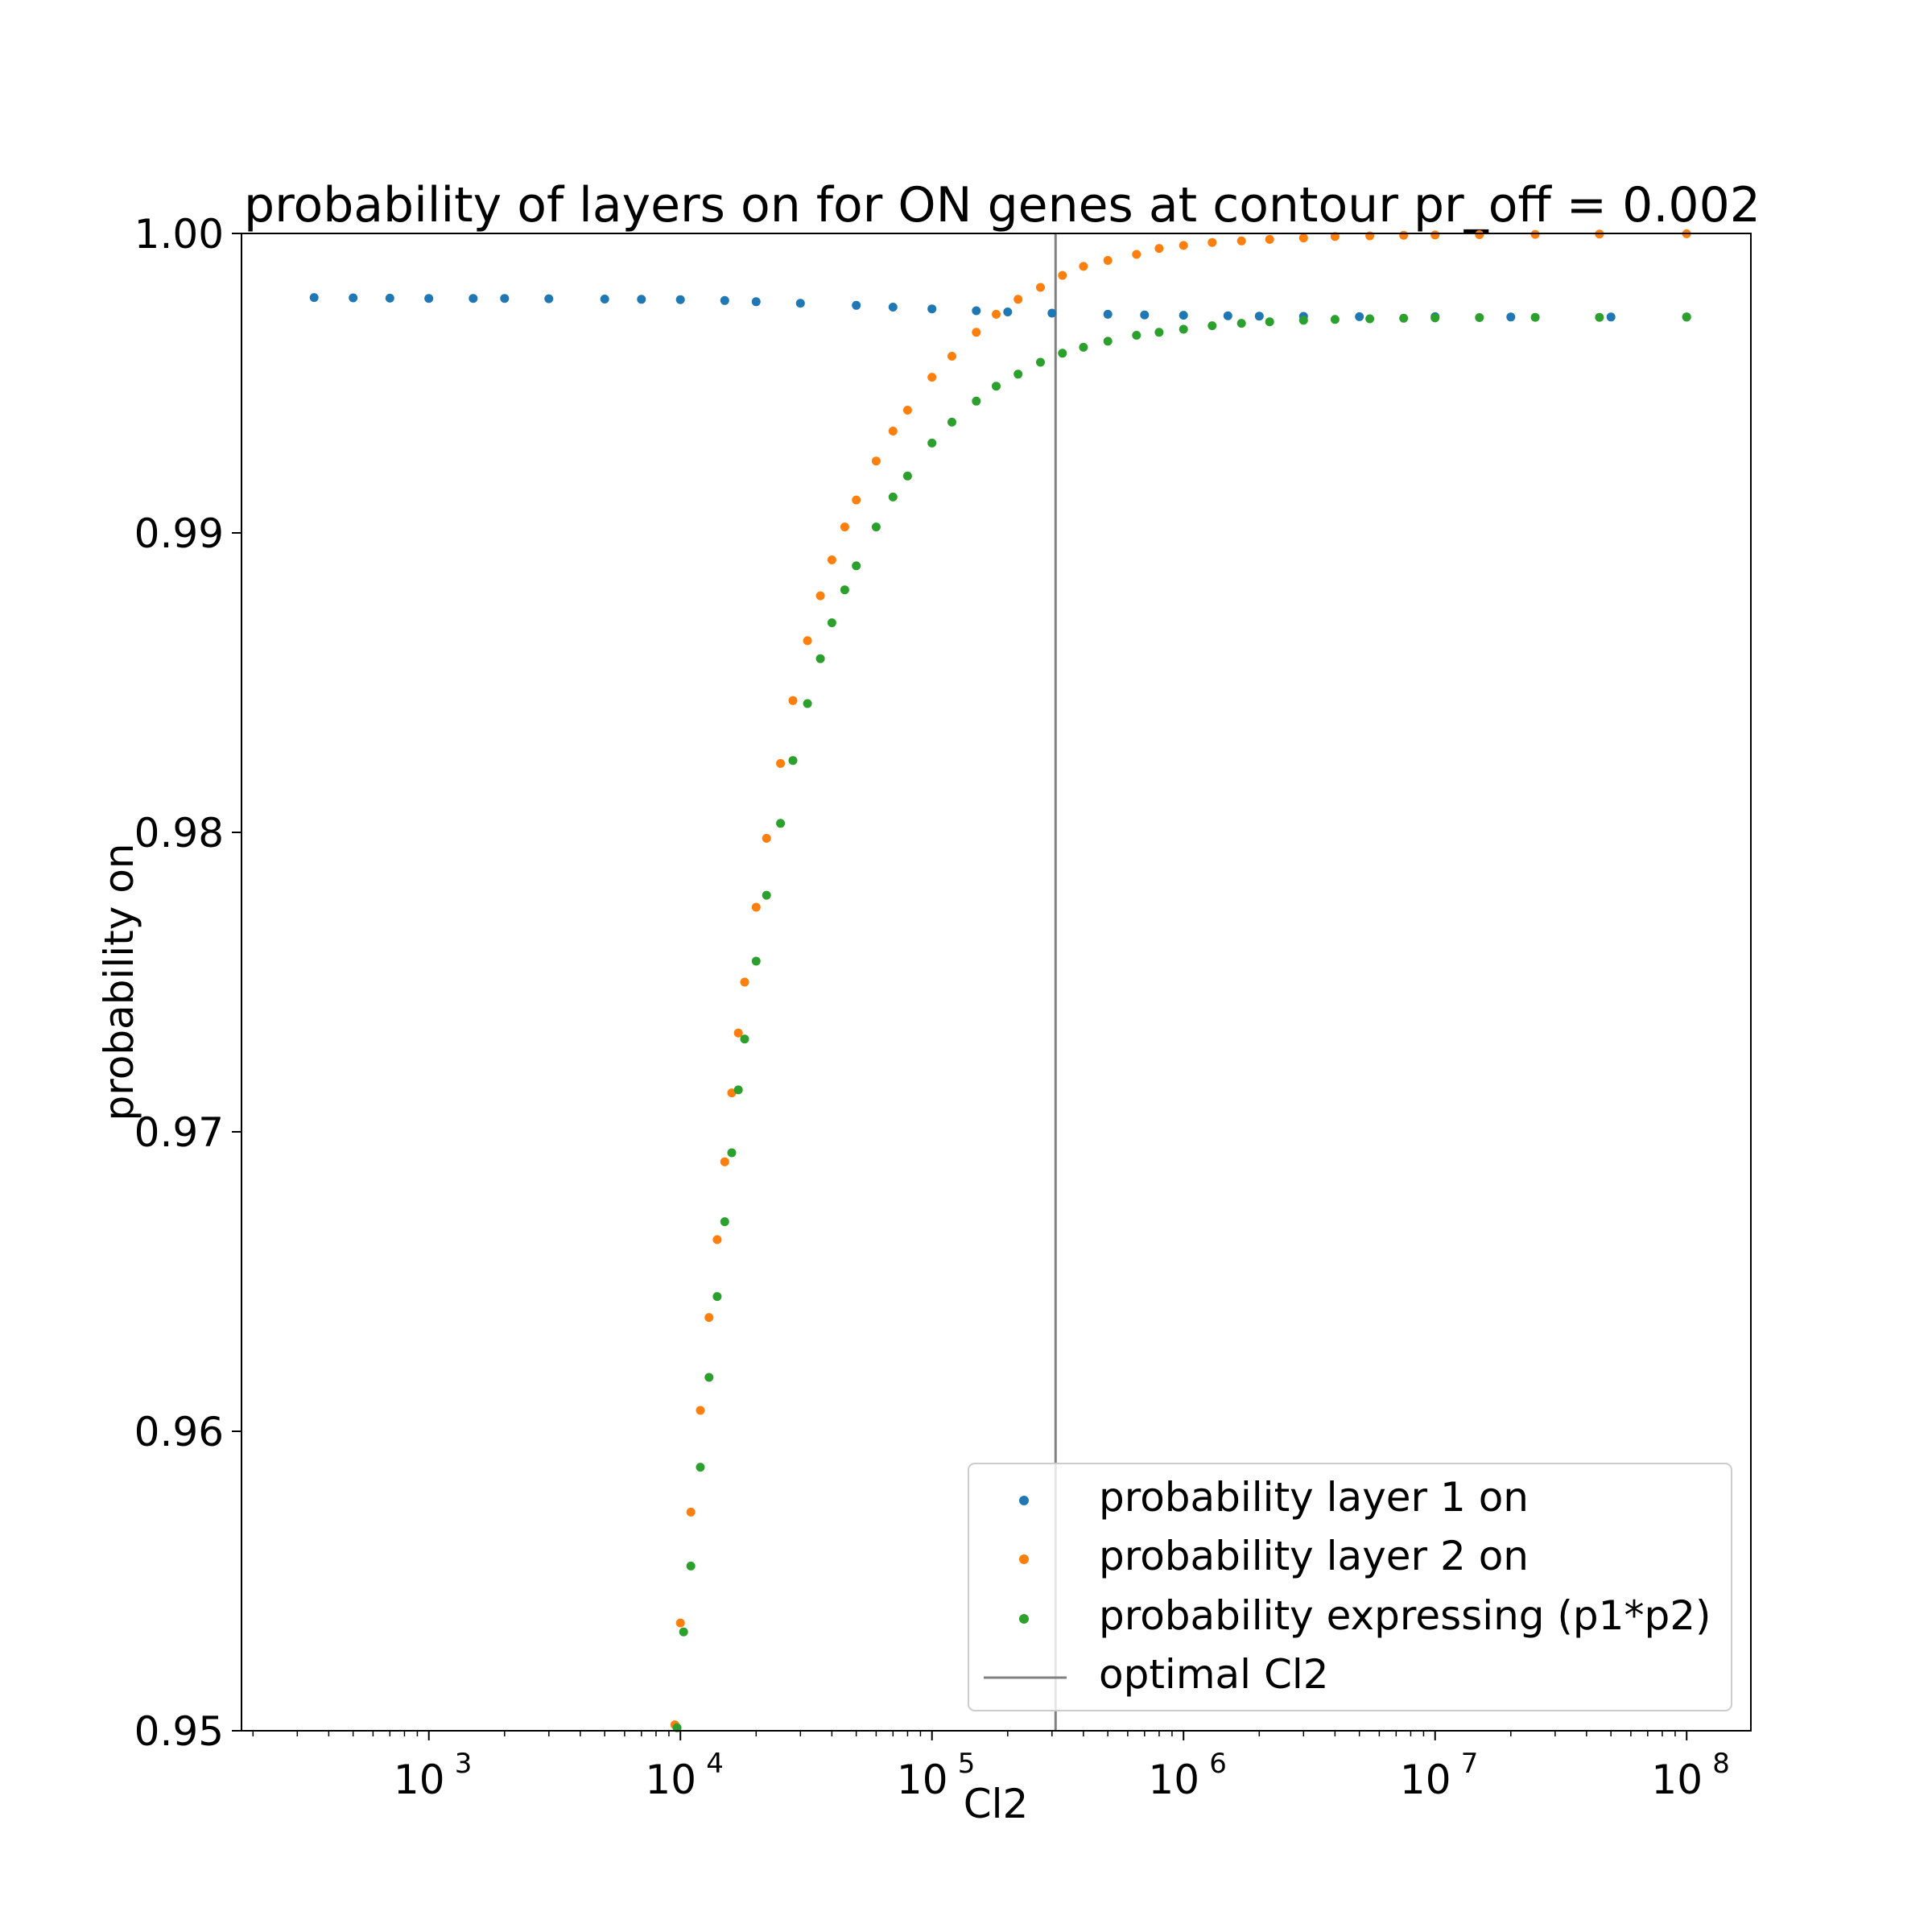 Image resolution: width=1932 pixels, height=1932 pixels. What do you see at coordinates (1218, 1764) in the screenshot?
I see `x-tick-label-exponent: 6` at bounding box center [1218, 1764].